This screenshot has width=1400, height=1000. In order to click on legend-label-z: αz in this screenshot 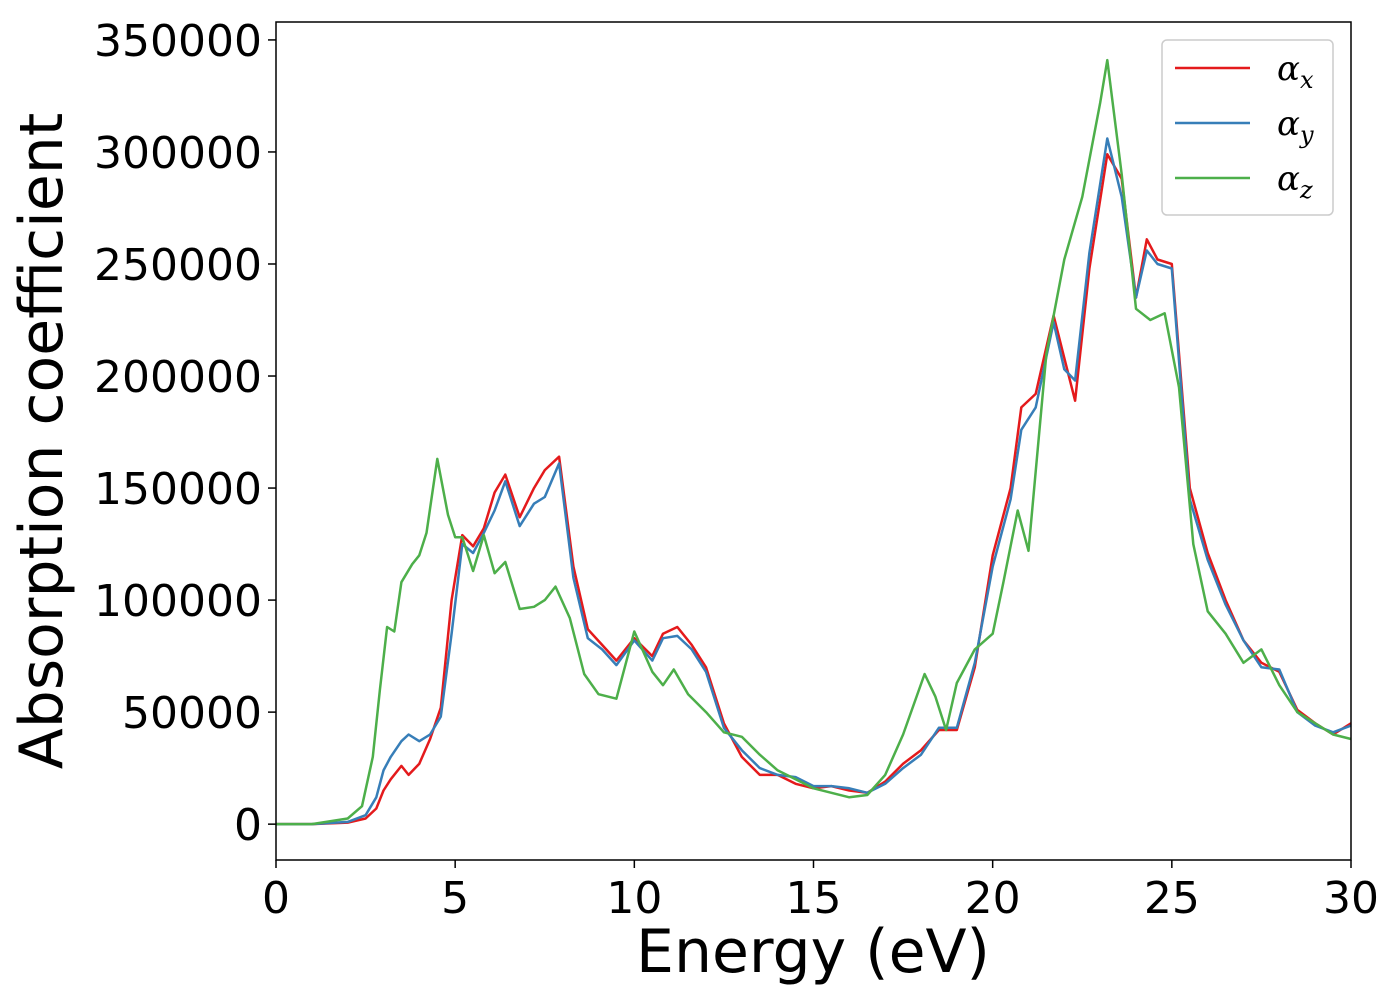, I will do `click(1295, 181)`.